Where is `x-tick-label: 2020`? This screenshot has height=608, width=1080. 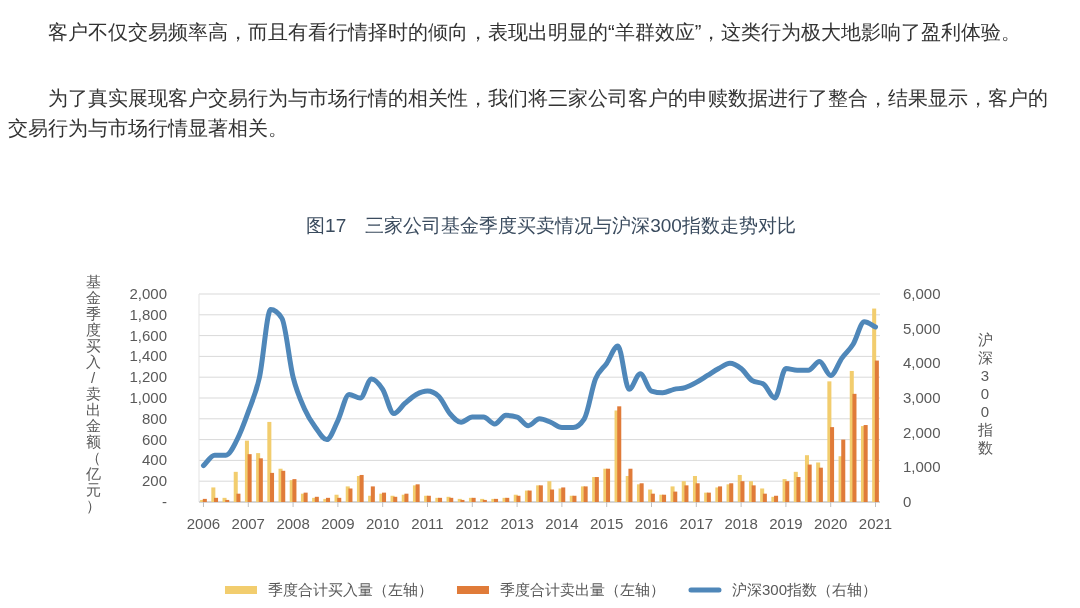
x-tick-label: 2020 is located at coordinates (831, 523).